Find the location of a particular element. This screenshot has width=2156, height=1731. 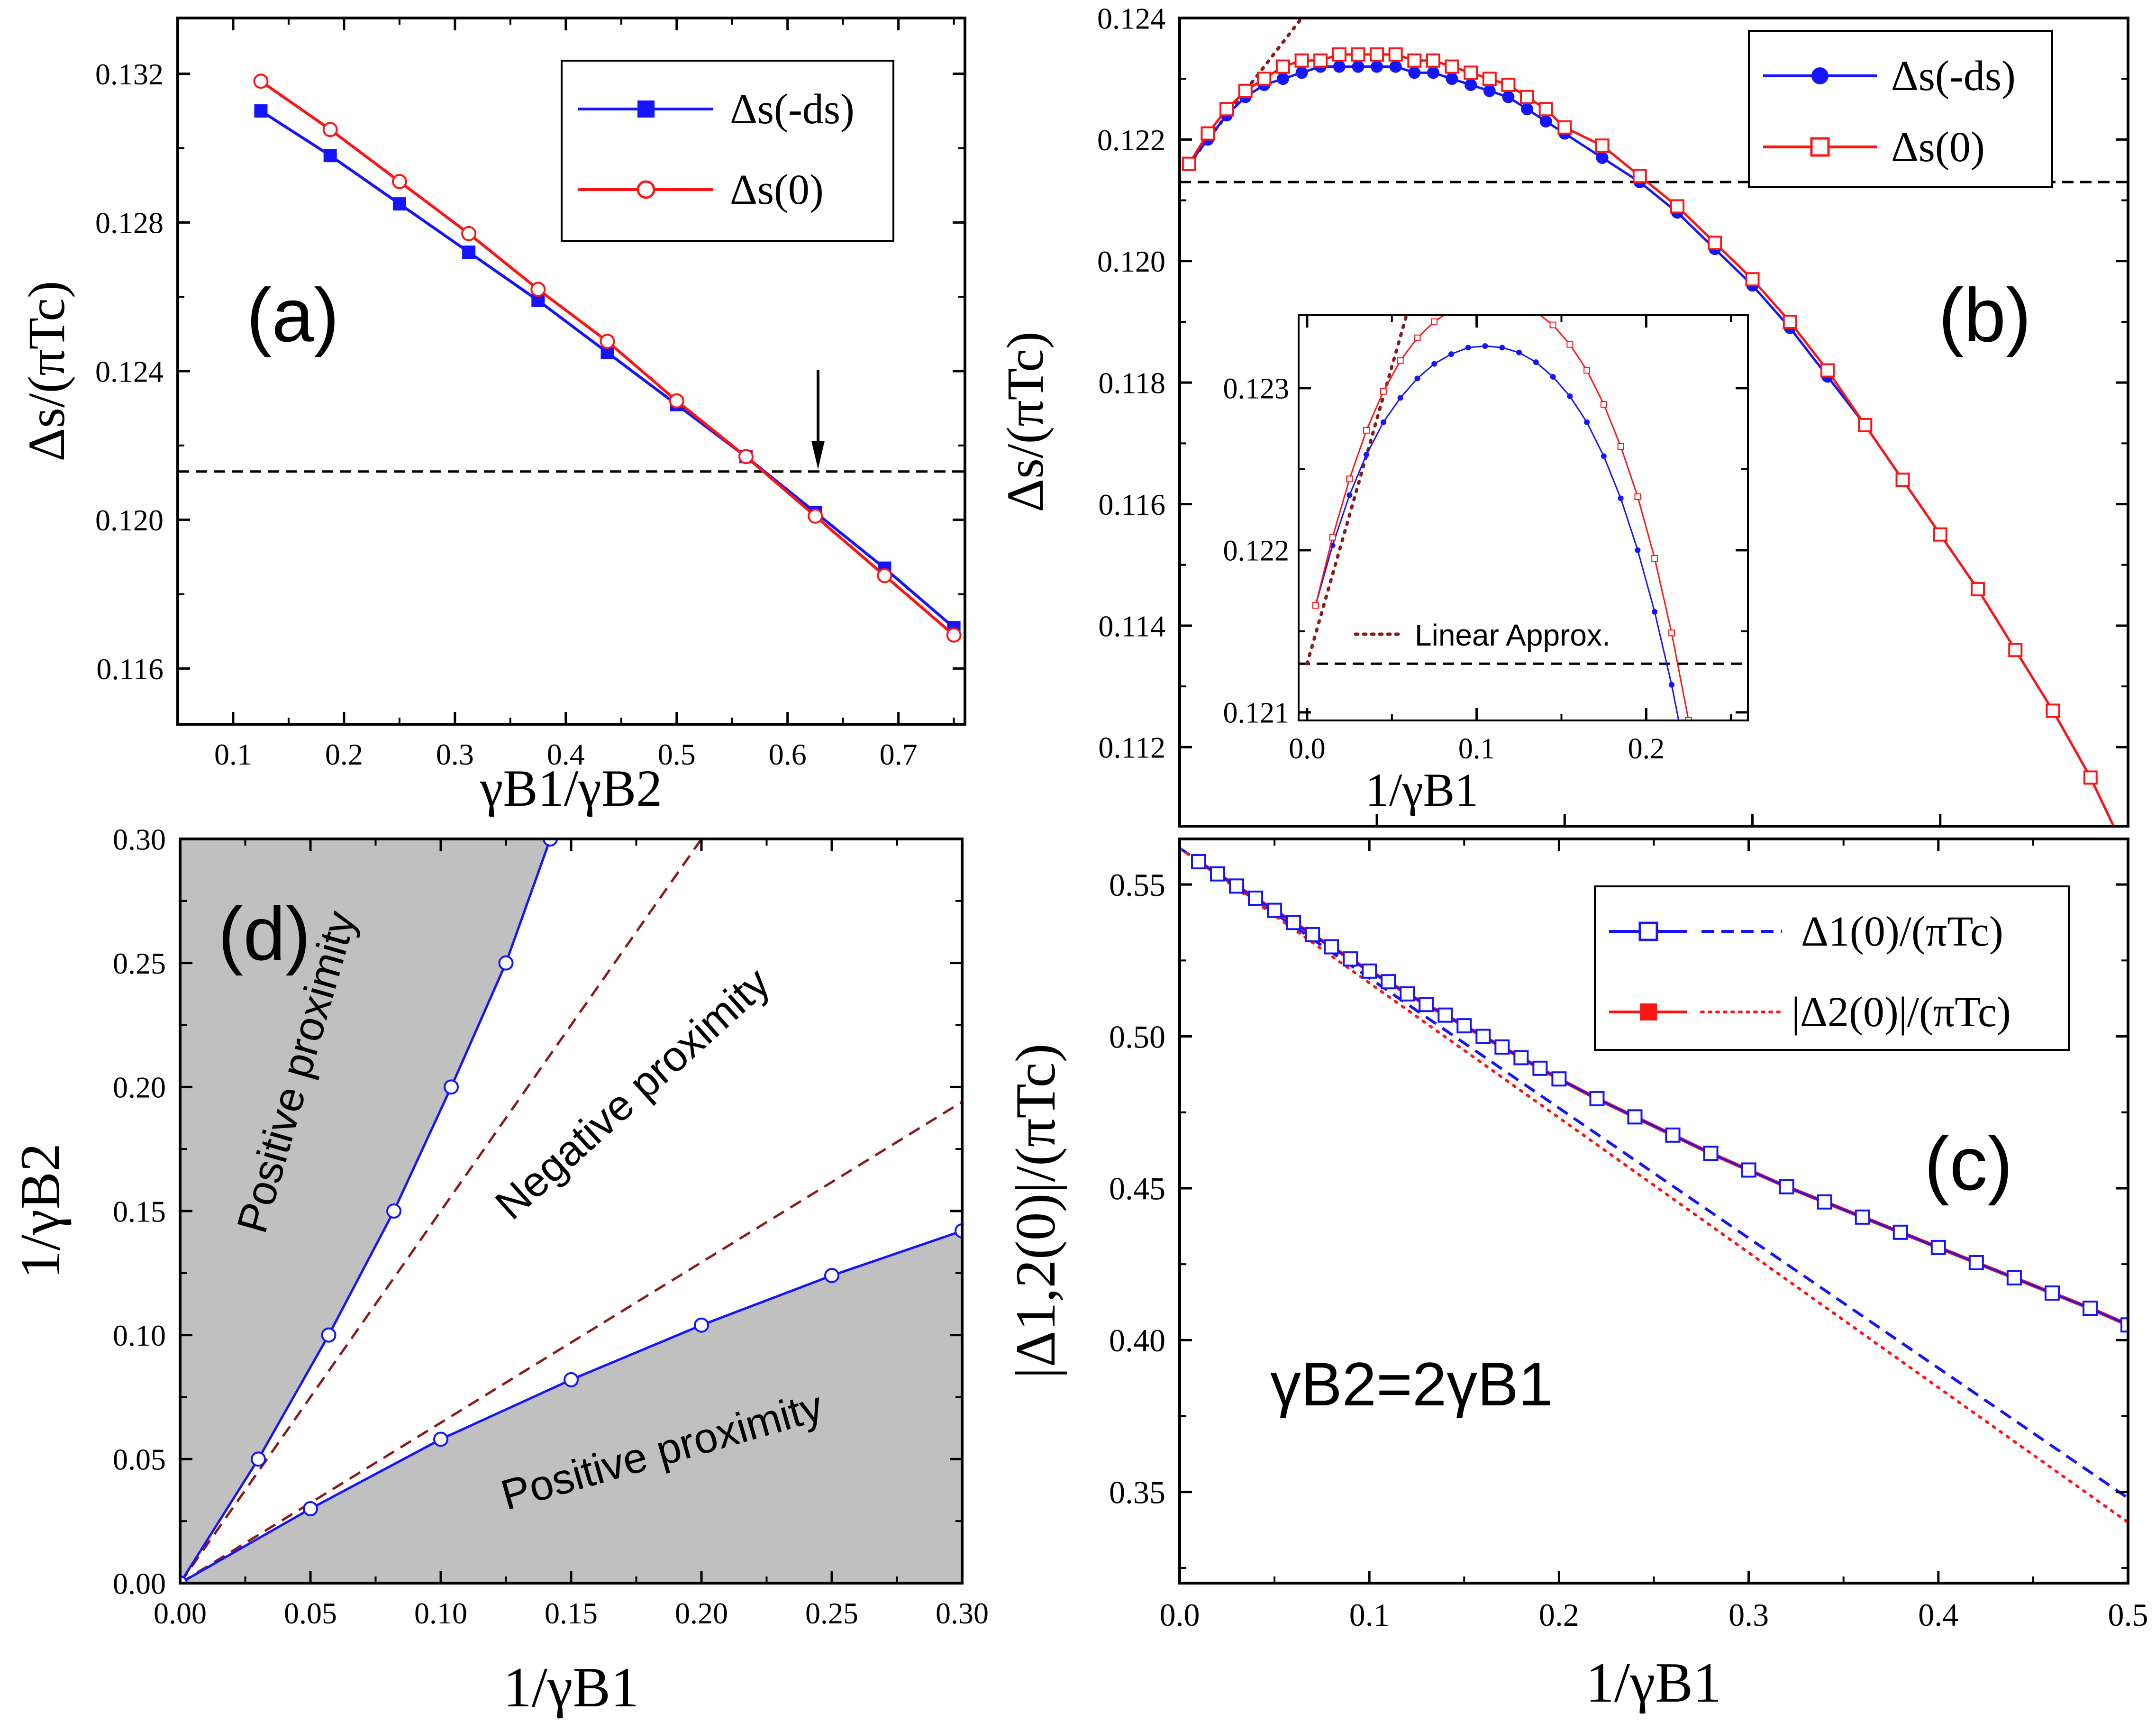

y-tick-label: 0.123 is located at coordinates (1256, 389).